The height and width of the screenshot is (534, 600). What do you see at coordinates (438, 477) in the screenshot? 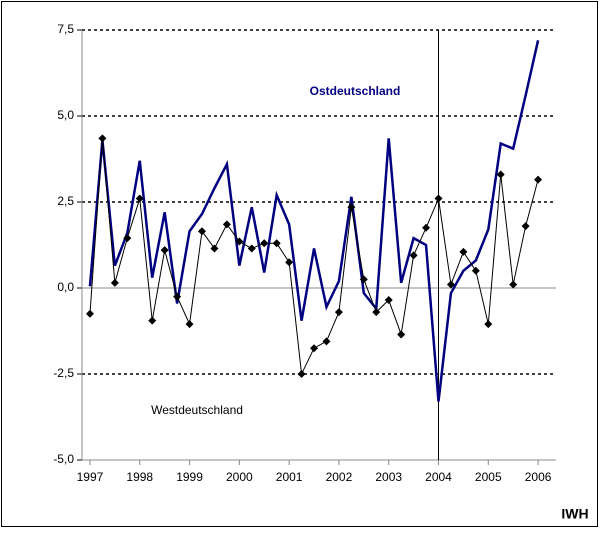
I see `x-tick-label: 2004` at bounding box center [438, 477].